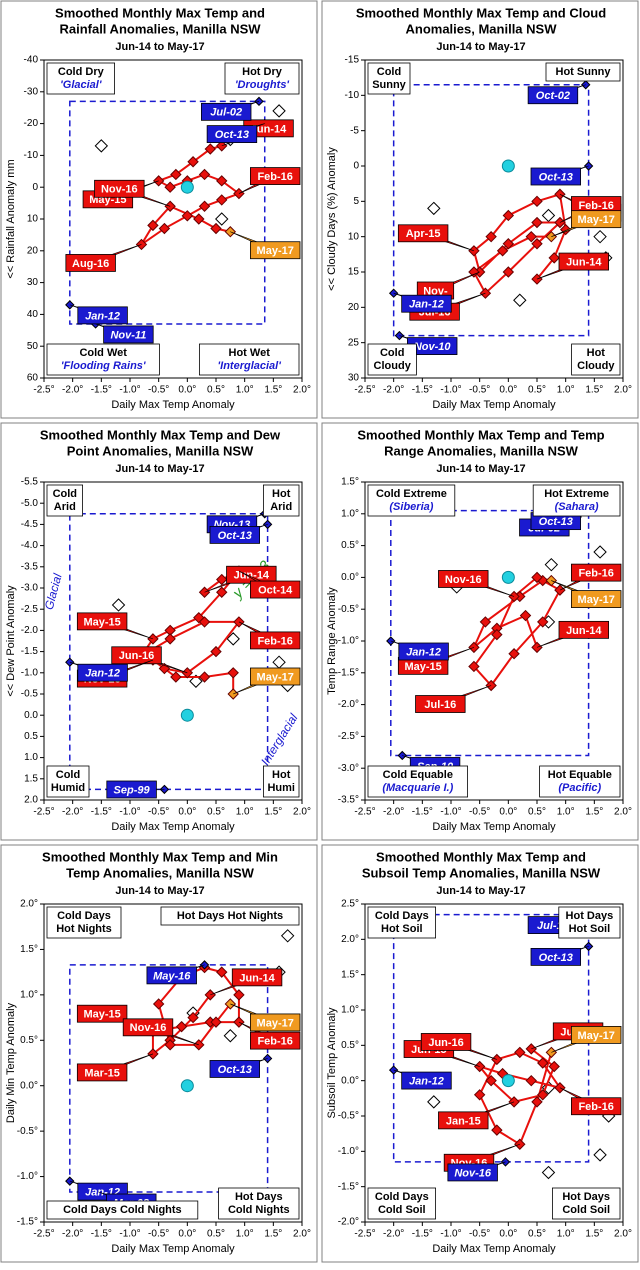 Image resolution: width=640 pixels, height=1270 pixels. What do you see at coordinates (332, 1063) in the screenshot?
I see `y-axis-label: Subsoil Temp Anomaly` at bounding box center [332, 1063].